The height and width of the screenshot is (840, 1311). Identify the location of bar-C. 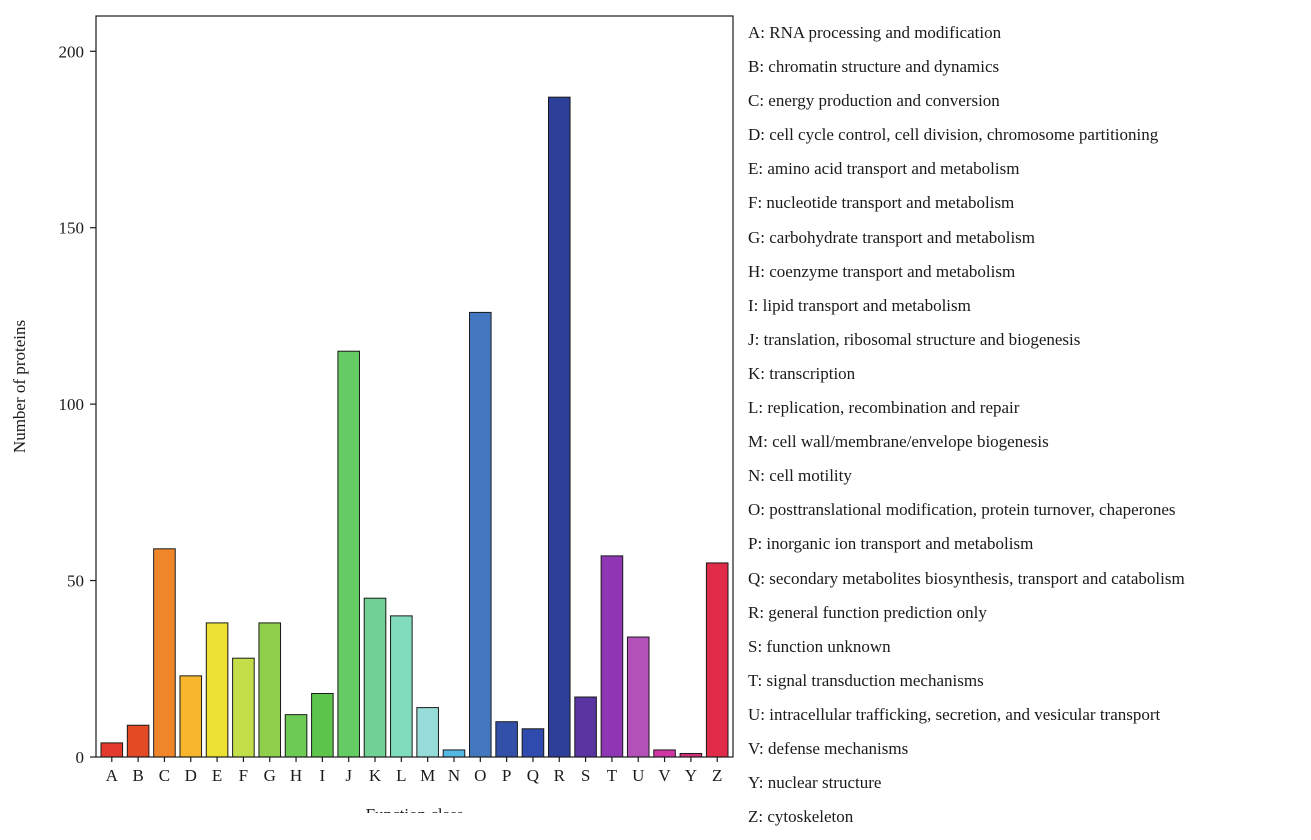
(164, 653).